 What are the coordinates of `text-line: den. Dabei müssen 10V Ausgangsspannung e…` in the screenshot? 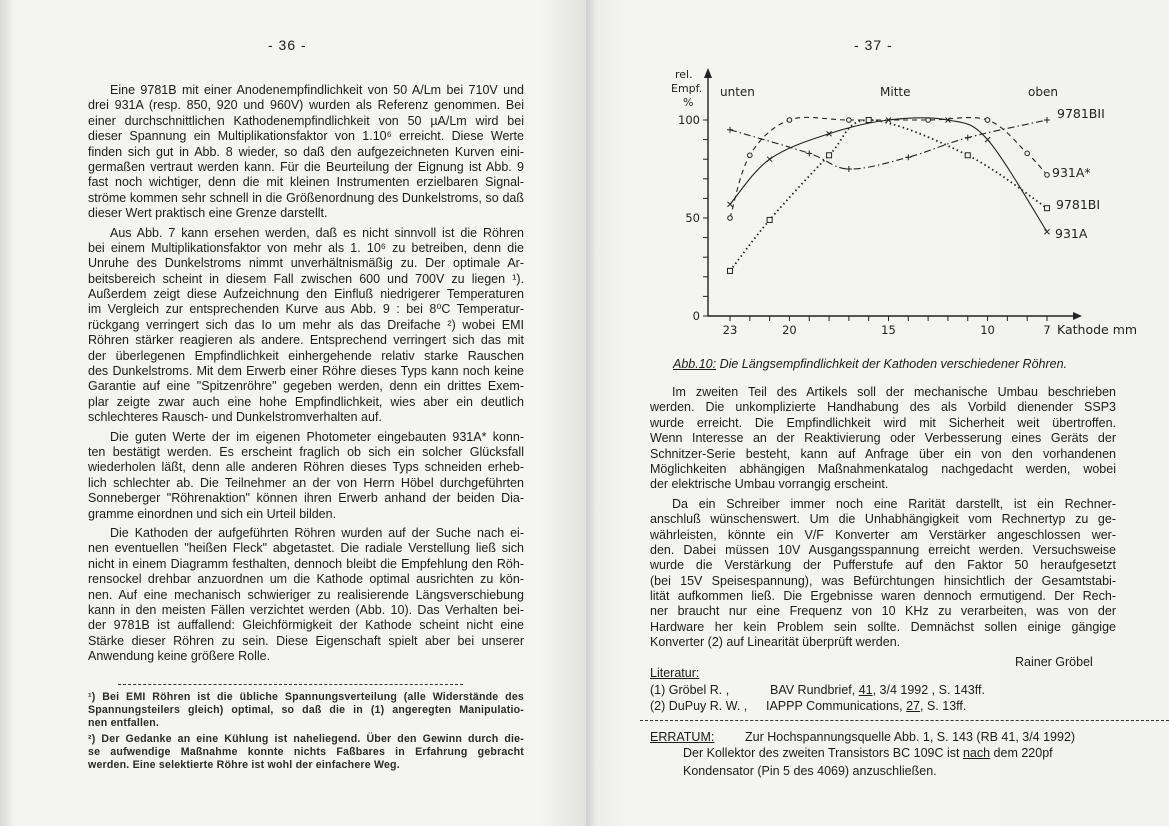 It's located at (883, 549).